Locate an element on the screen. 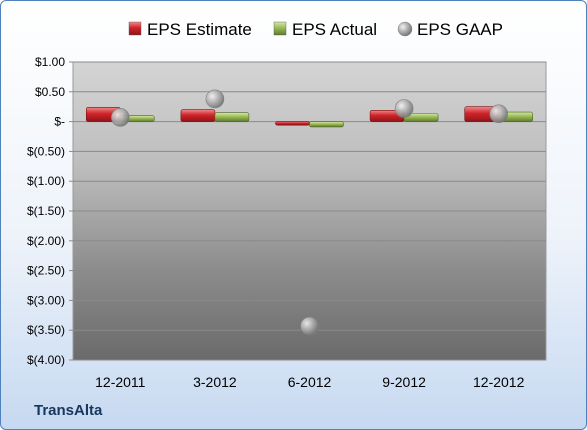 The image size is (587, 430). legend-item-eps-gaap: EPS GAAP is located at coordinates (450, 29).